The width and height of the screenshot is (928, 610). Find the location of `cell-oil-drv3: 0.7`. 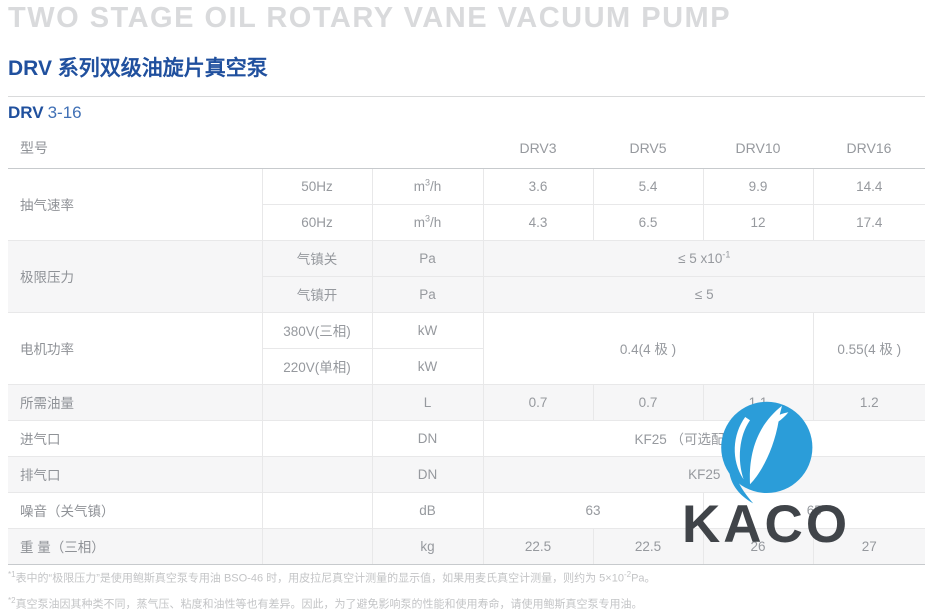

cell-oil-drv3: 0.7 is located at coordinates (537, 401).